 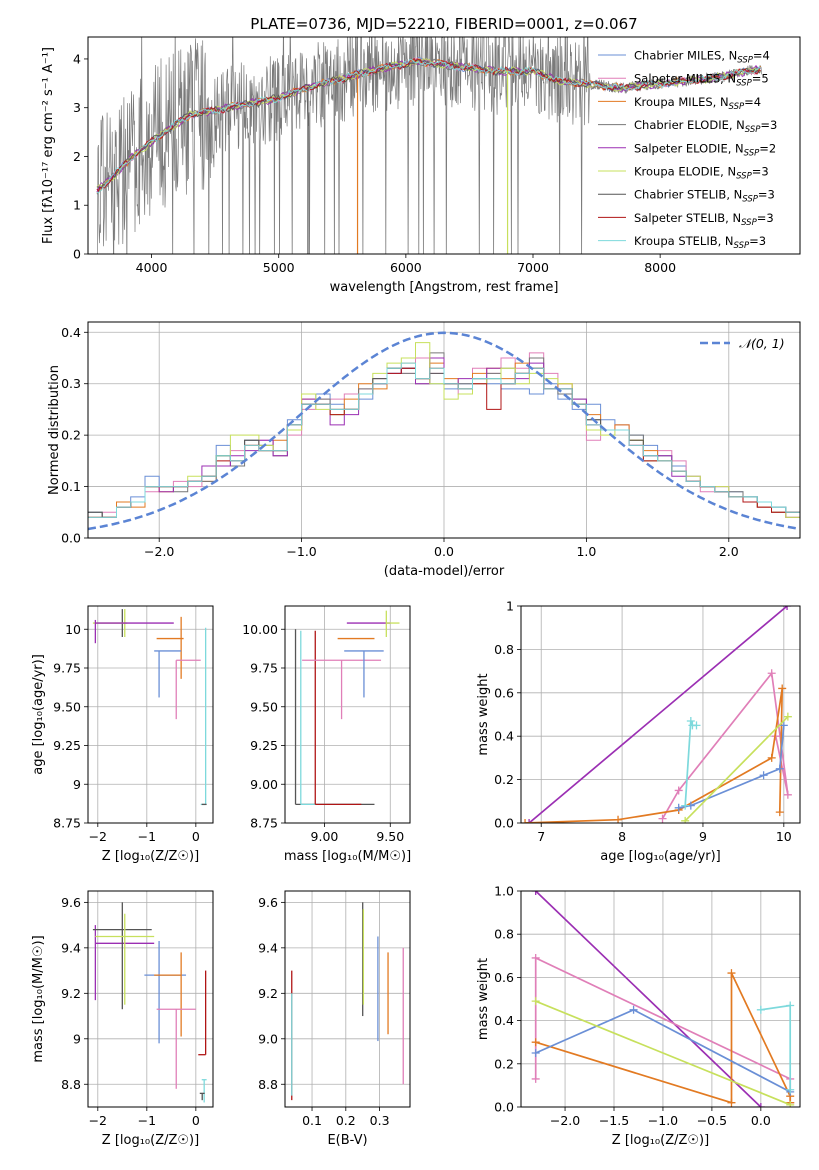 What do you see at coordinates (77, 107) in the screenshot?
I see `y-tick-label: 3` at bounding box center [77, 107].